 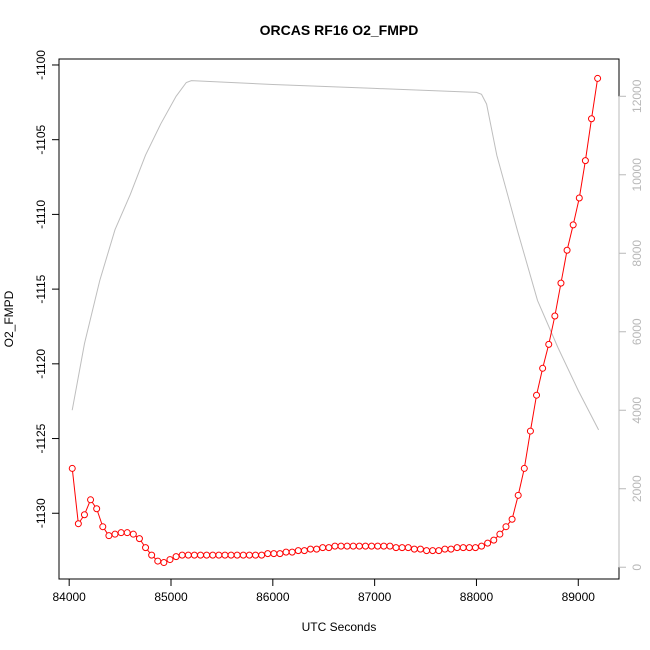 I want to click on x-tick-label: 86000, so click(x=273, y=597).